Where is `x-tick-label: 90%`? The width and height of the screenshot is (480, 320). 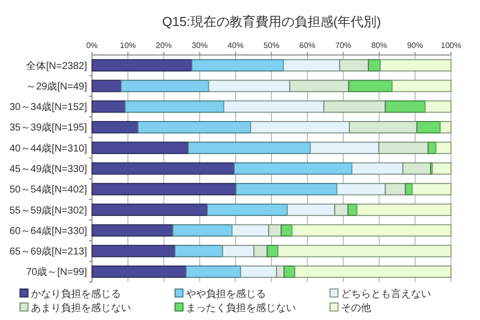
x-tick-label: 90% is located at coordinates (415, 45).